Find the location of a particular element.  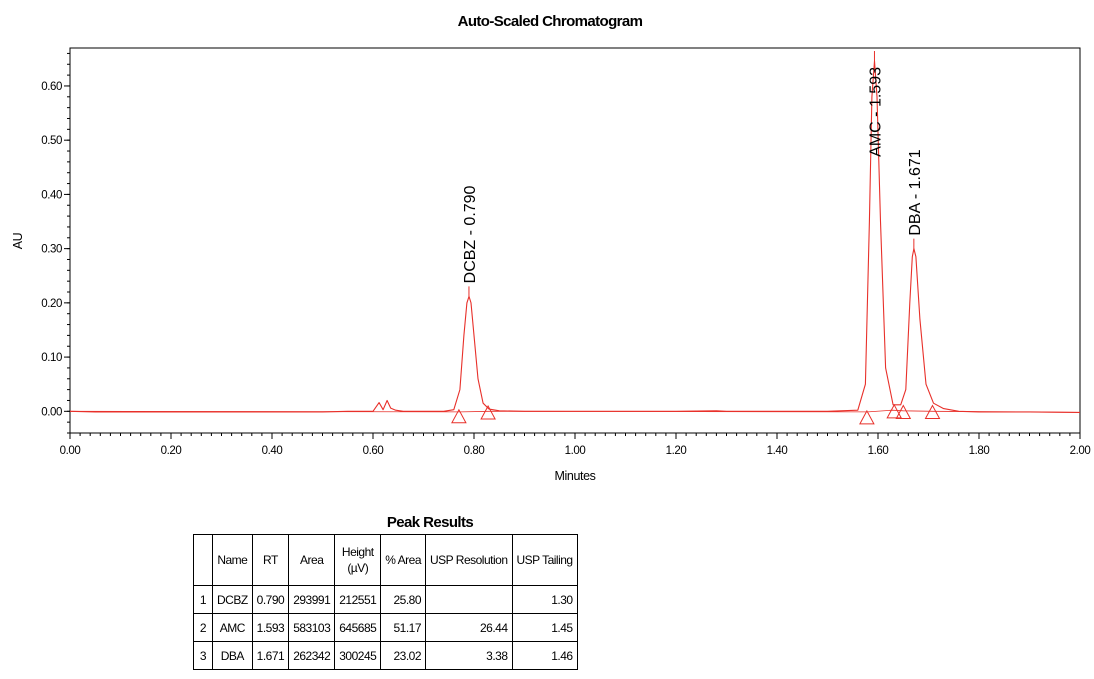

peak-table-cell: 2 is located at coordinates (203, 627).